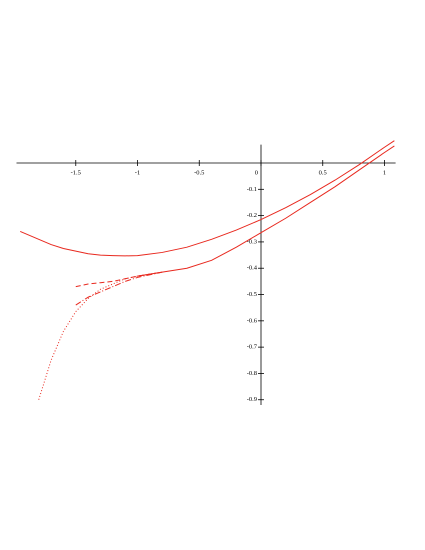  Describe the element at coordinates (252, 373) in the screenshot. I see `y-tick-label: -0.8` at that location.